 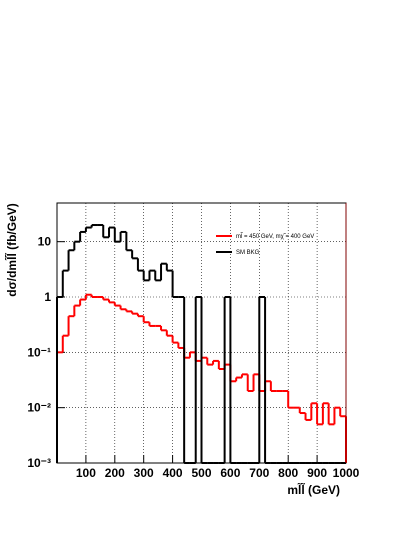 What do you see at coordinates (259, 473) in the screenshot?
I see `x-tick-label: 700` at bounding box center [259, 473].